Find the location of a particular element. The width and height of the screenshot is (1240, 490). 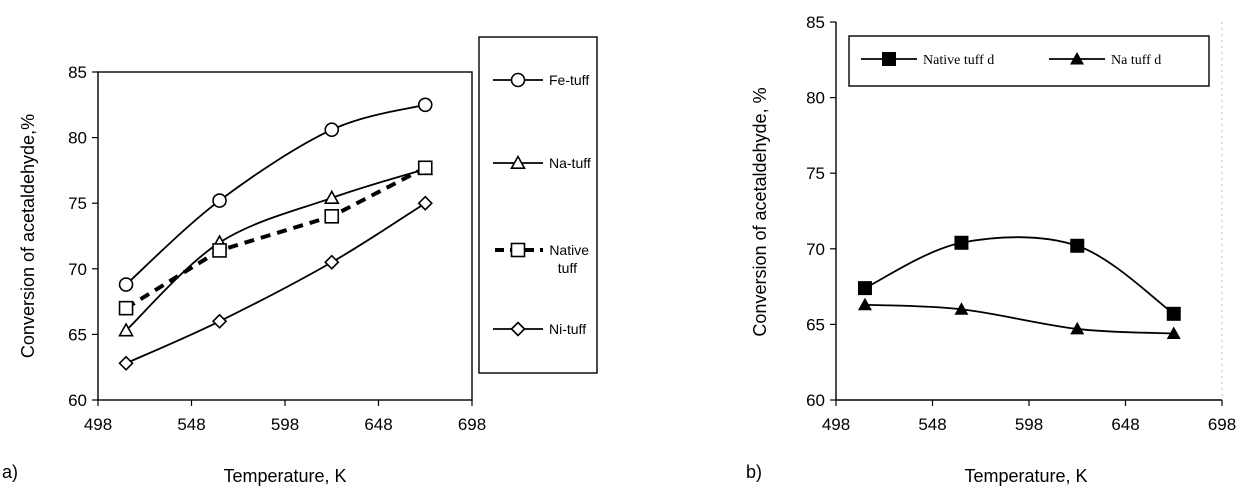

legend-item-native-tuff: Native tuff is located at coordinates (542, 259).